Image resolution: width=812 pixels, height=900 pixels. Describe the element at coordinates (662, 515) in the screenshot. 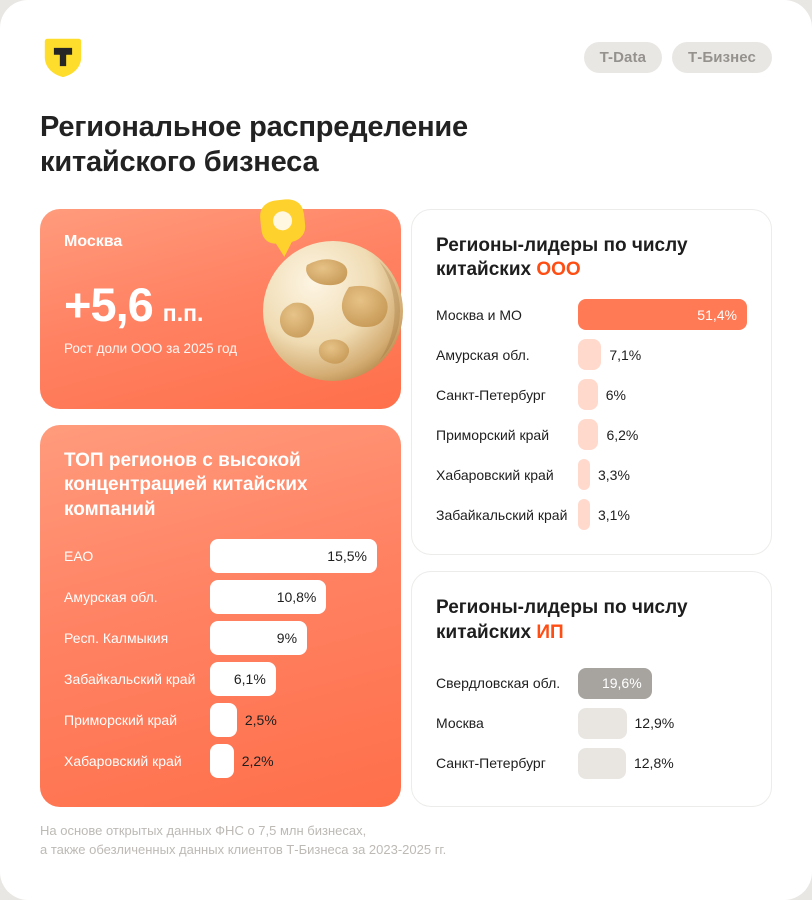

I see `bar-track: 3,1%` at that location.